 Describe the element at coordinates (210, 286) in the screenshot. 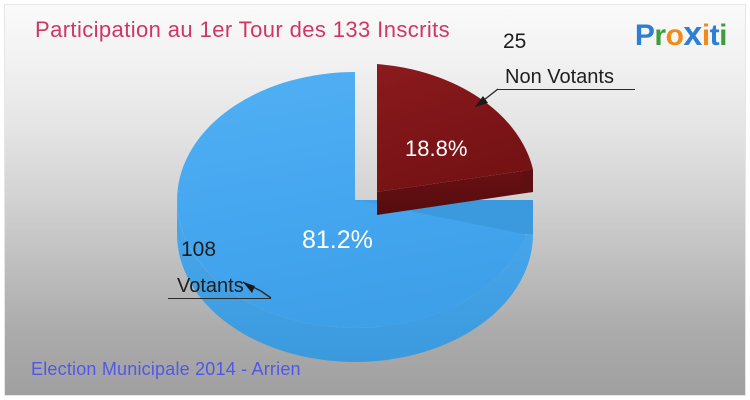

I see `callout-label-votants: Votants` at that location.